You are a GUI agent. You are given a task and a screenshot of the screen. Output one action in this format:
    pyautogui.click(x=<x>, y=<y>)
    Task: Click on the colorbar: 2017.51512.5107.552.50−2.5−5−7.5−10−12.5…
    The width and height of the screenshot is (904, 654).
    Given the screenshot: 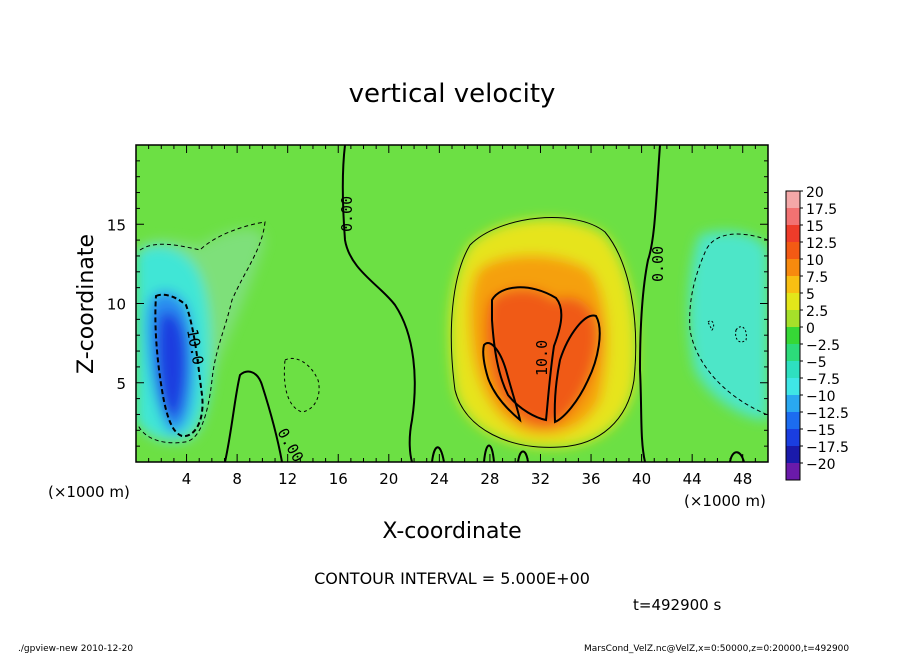 What is the action you would take?
    pyautogui.click(x=817, y=333)
    